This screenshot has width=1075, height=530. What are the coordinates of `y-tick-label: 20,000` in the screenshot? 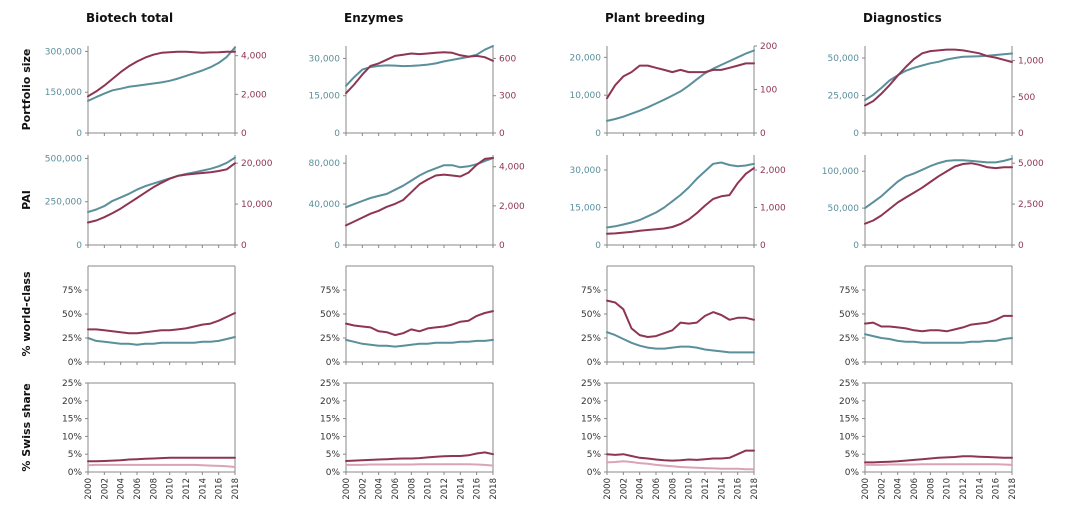 It's located at (586, 58).